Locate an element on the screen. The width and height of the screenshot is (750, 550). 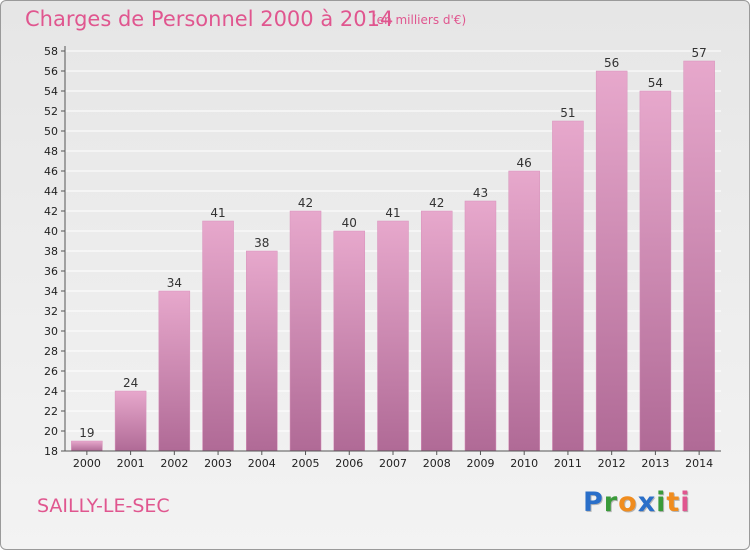
y-tick-label: 52 is located at coordinates (51, 111).